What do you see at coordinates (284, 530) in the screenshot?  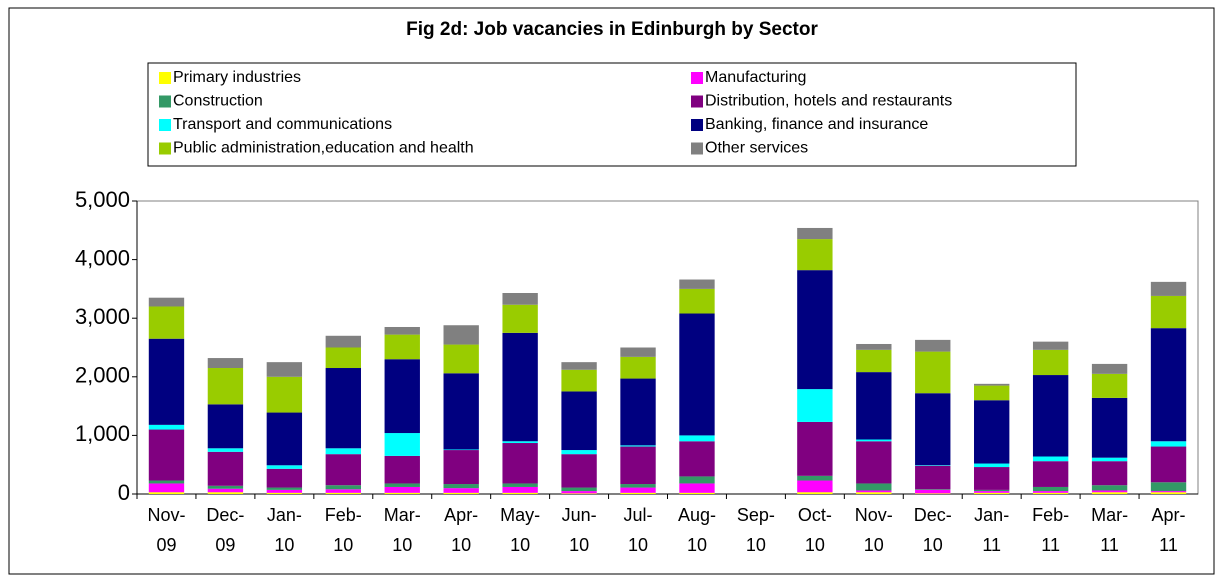 I see `x-tick-label: Jan-10` at bounding box center [284, 530].